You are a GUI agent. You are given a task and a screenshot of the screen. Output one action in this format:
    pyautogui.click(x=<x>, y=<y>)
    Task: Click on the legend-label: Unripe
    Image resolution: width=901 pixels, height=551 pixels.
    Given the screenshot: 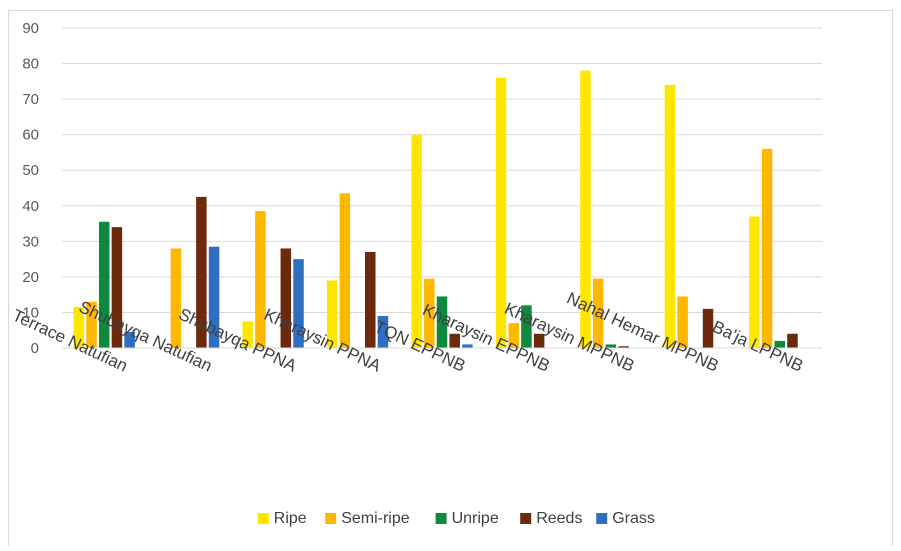 What is the action you would take?
    pyautogui.click(x=475, y=518)
    